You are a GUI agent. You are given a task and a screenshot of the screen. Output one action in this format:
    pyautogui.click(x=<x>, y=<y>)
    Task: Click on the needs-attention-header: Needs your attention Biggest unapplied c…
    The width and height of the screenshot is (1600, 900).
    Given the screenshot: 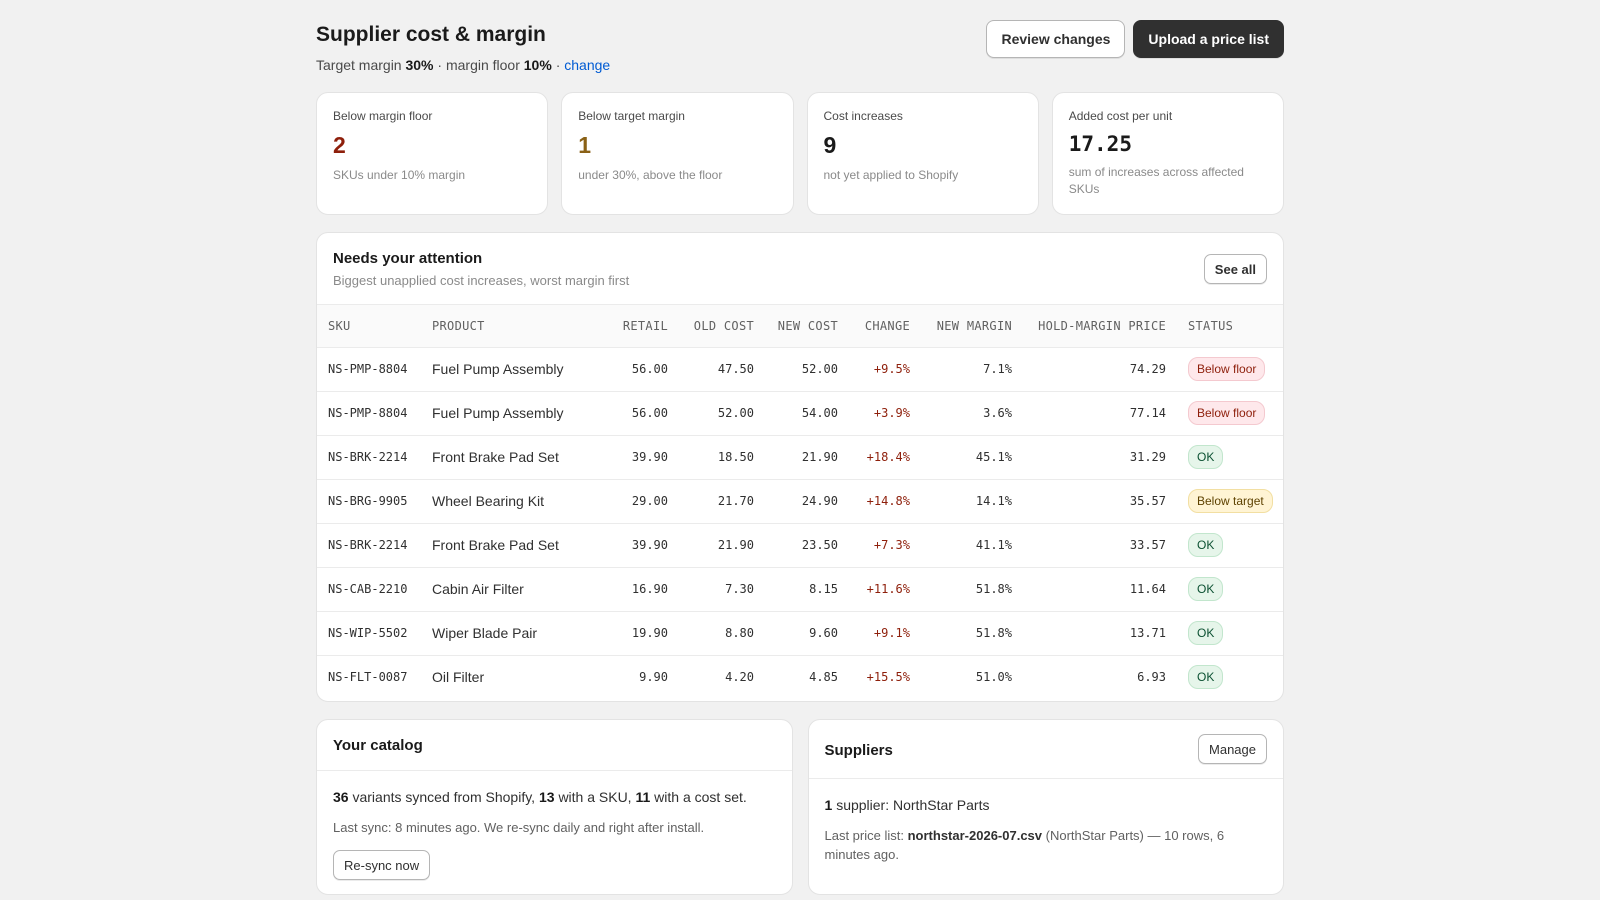 What is the action you would take?
    pyautogui.click(x=800, y=269)
    